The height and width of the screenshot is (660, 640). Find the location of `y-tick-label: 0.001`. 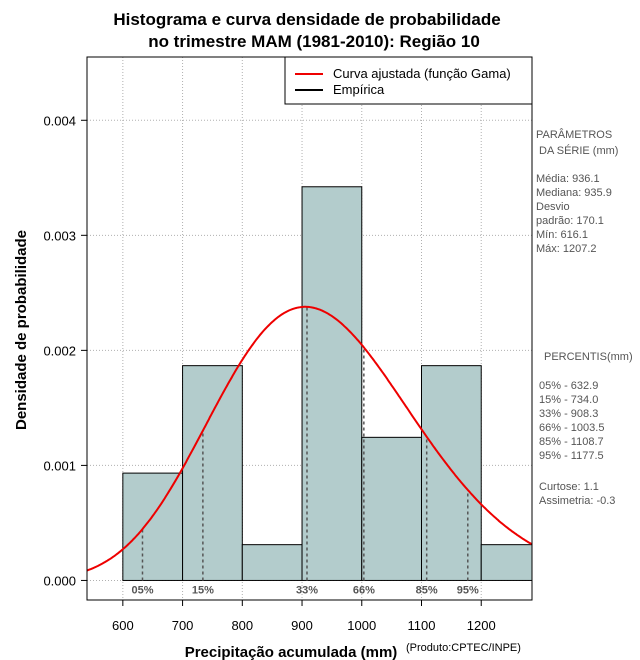

y-tick-label: 0.001 is located at coordinates (59, 465).